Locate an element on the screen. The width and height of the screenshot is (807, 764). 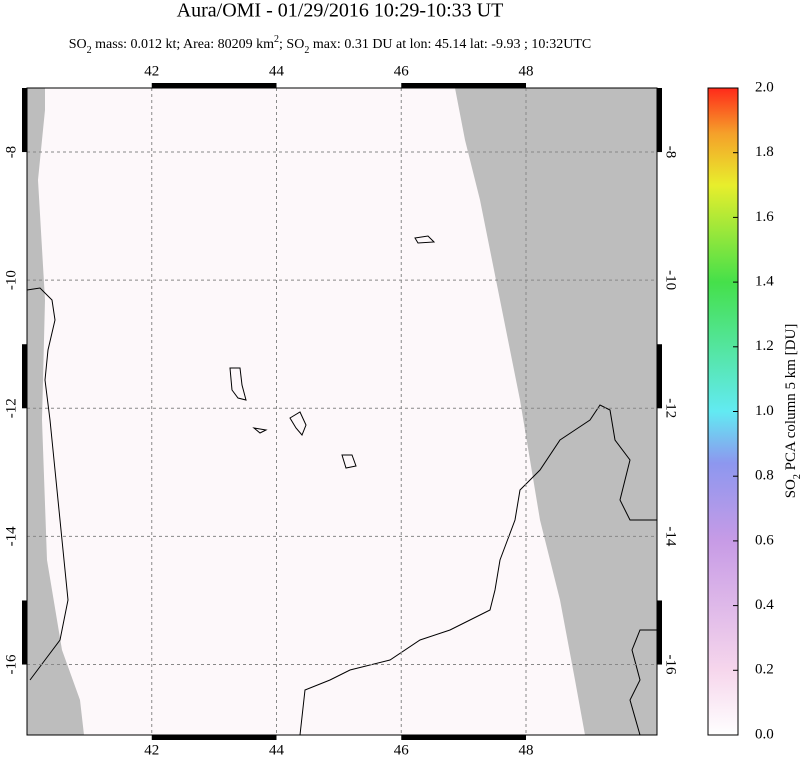
colorbar-tick-label: 1.0 is located at coordinates (764, 411).